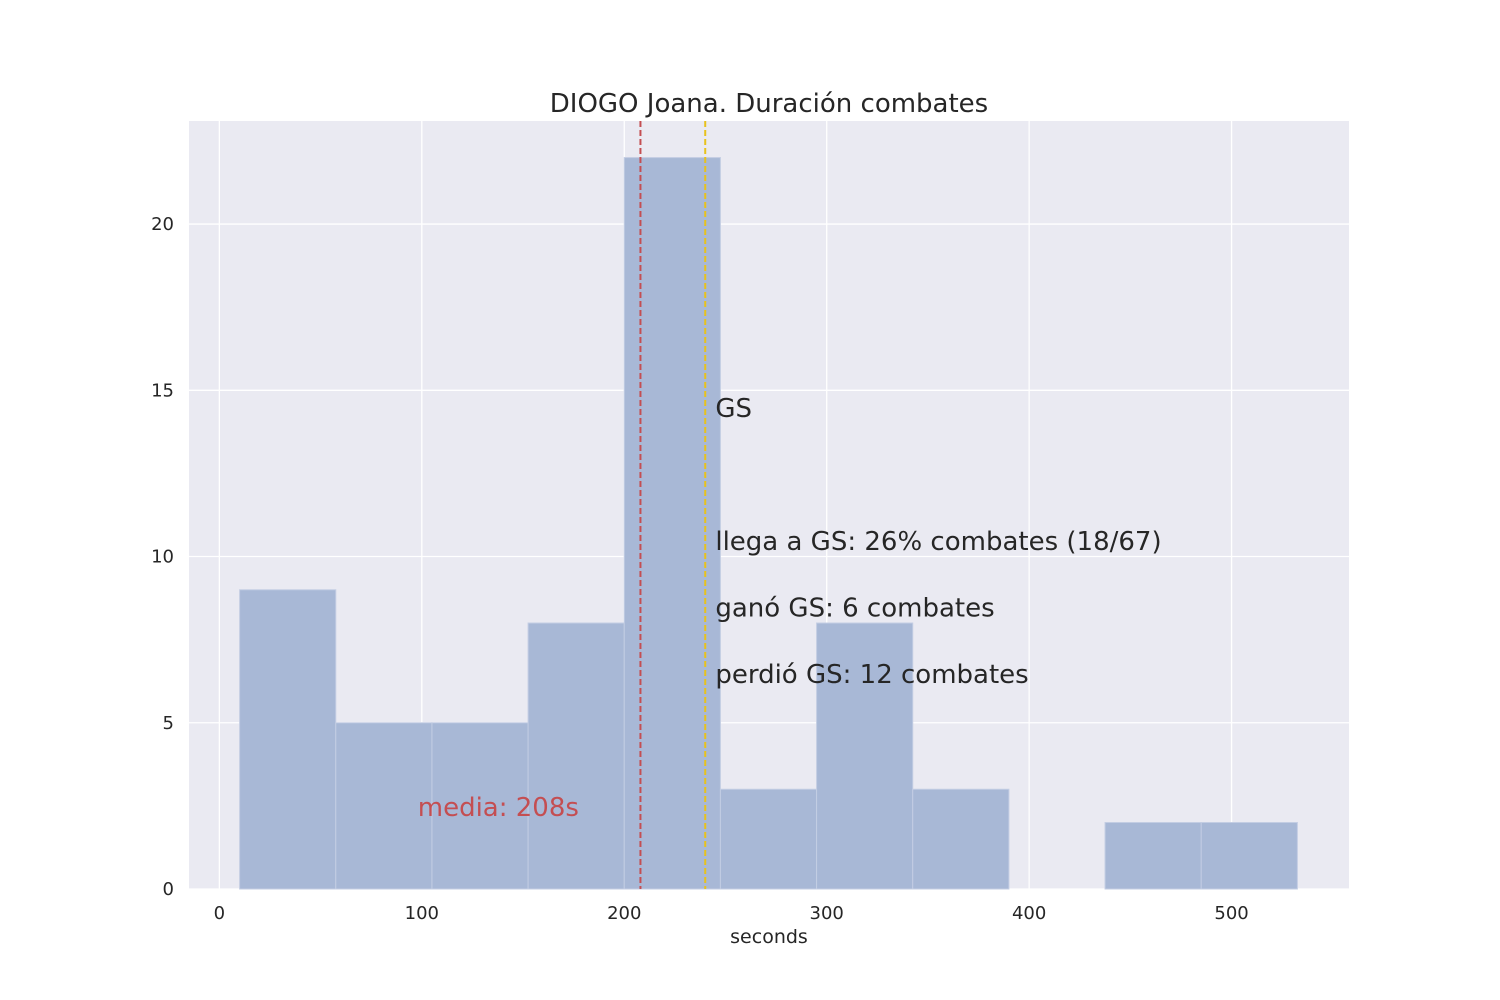 This screenshot has height=1000, width=1500. I want to click on x-tick-label: 500, so click(1231, 913).